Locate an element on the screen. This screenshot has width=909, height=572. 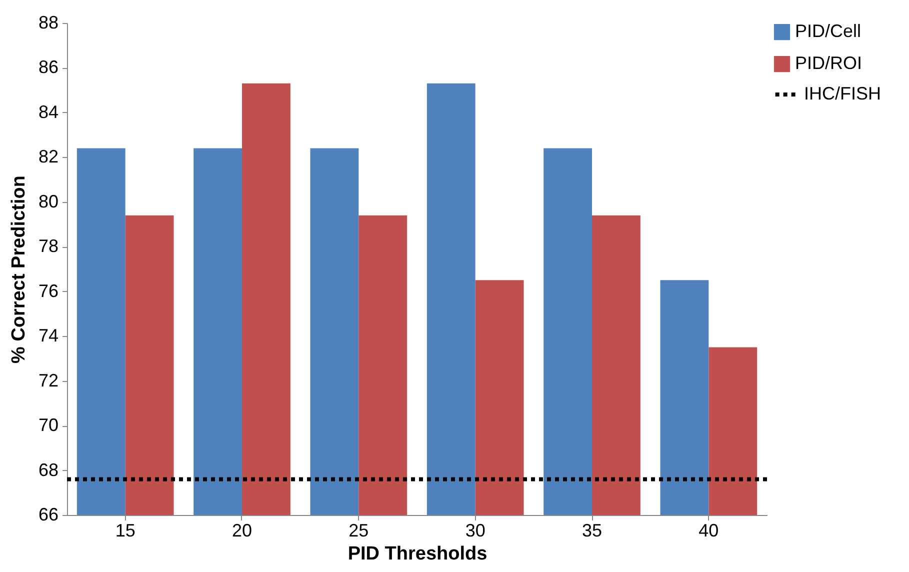
x-tick-label: 35 is located at coordinates (592, 530).